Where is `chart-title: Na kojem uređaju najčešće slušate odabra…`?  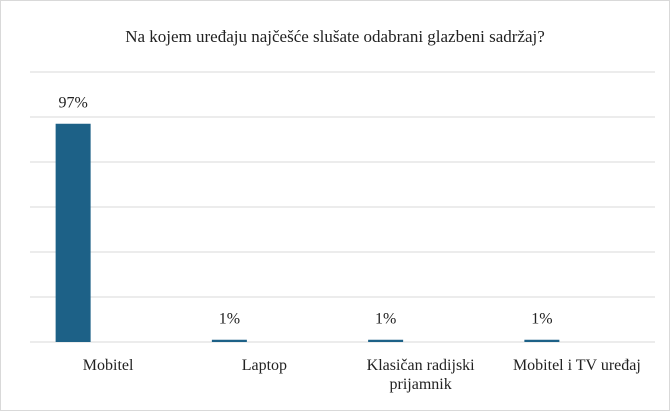 chart-title: Na kojem uređaju najčešće slušate odabra… is located at coordinates (335, 36).